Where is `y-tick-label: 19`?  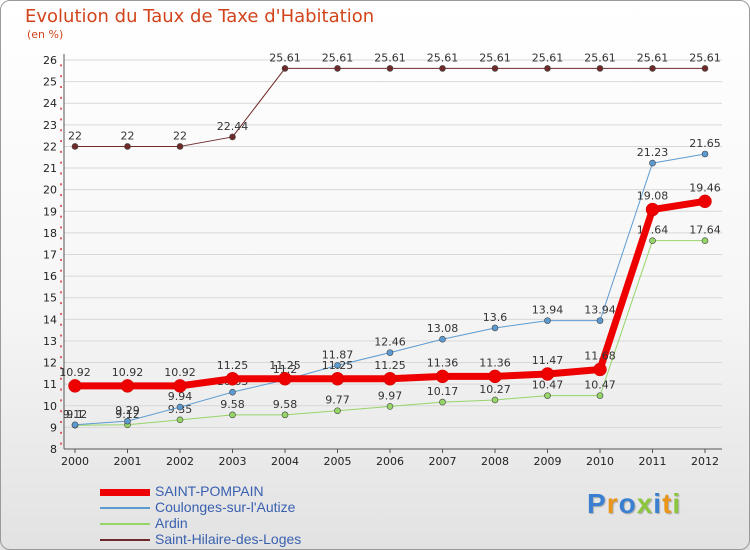
y-tick-label: 19 is located at coordinates (50, 211).